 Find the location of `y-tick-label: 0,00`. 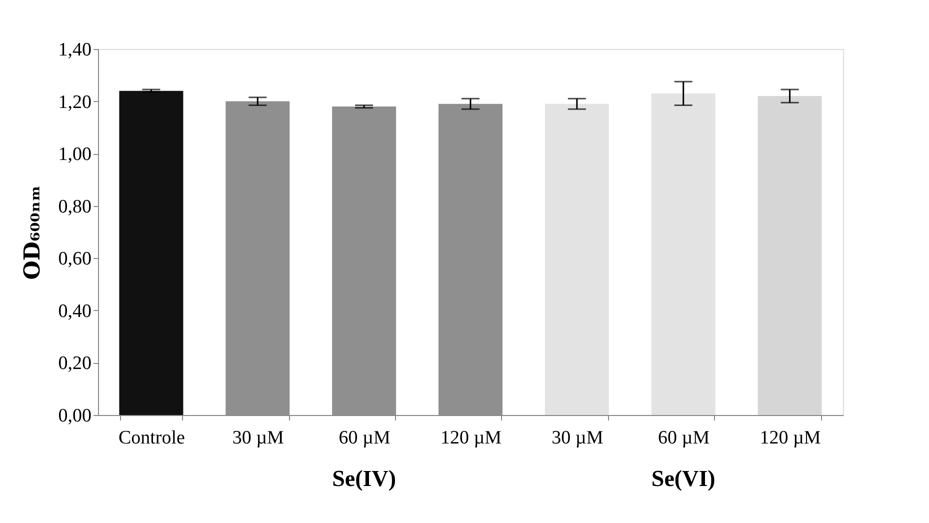

y-tick-label: 0,00 is located at coordinates (75, 416).